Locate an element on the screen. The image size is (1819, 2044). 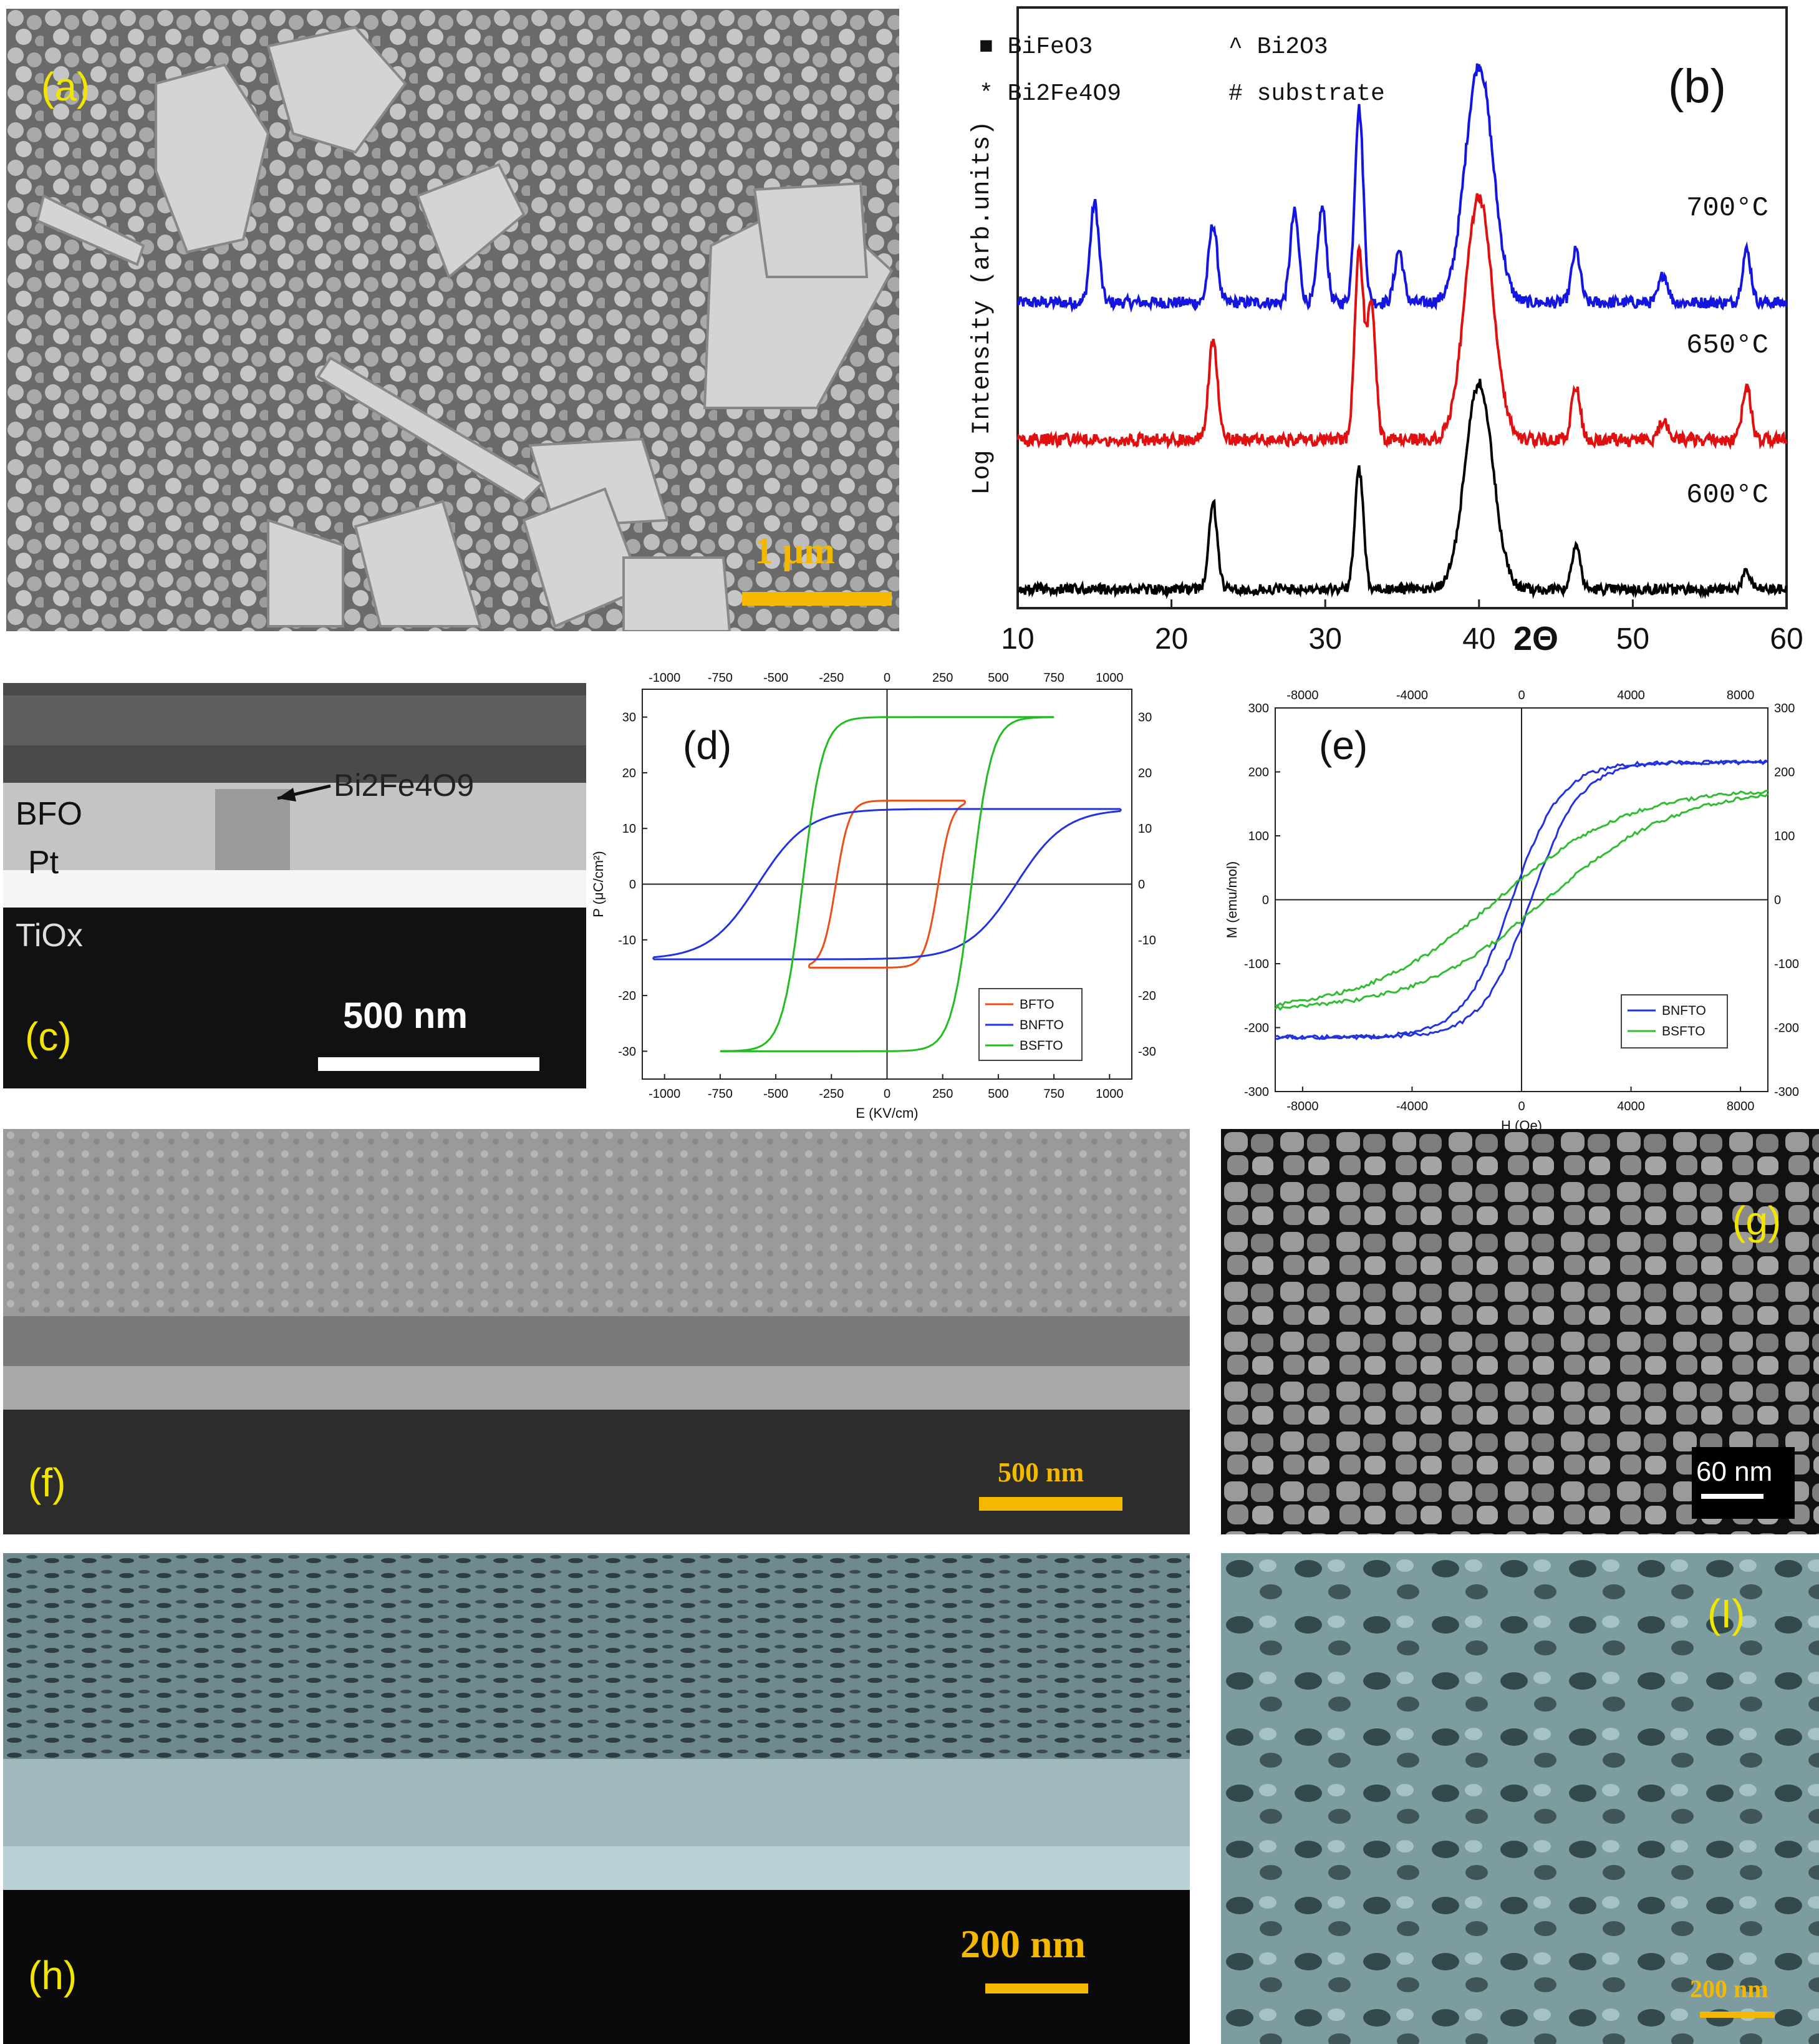
legend-entry-d: BSFTO is located at coordinates (1041, 1046).